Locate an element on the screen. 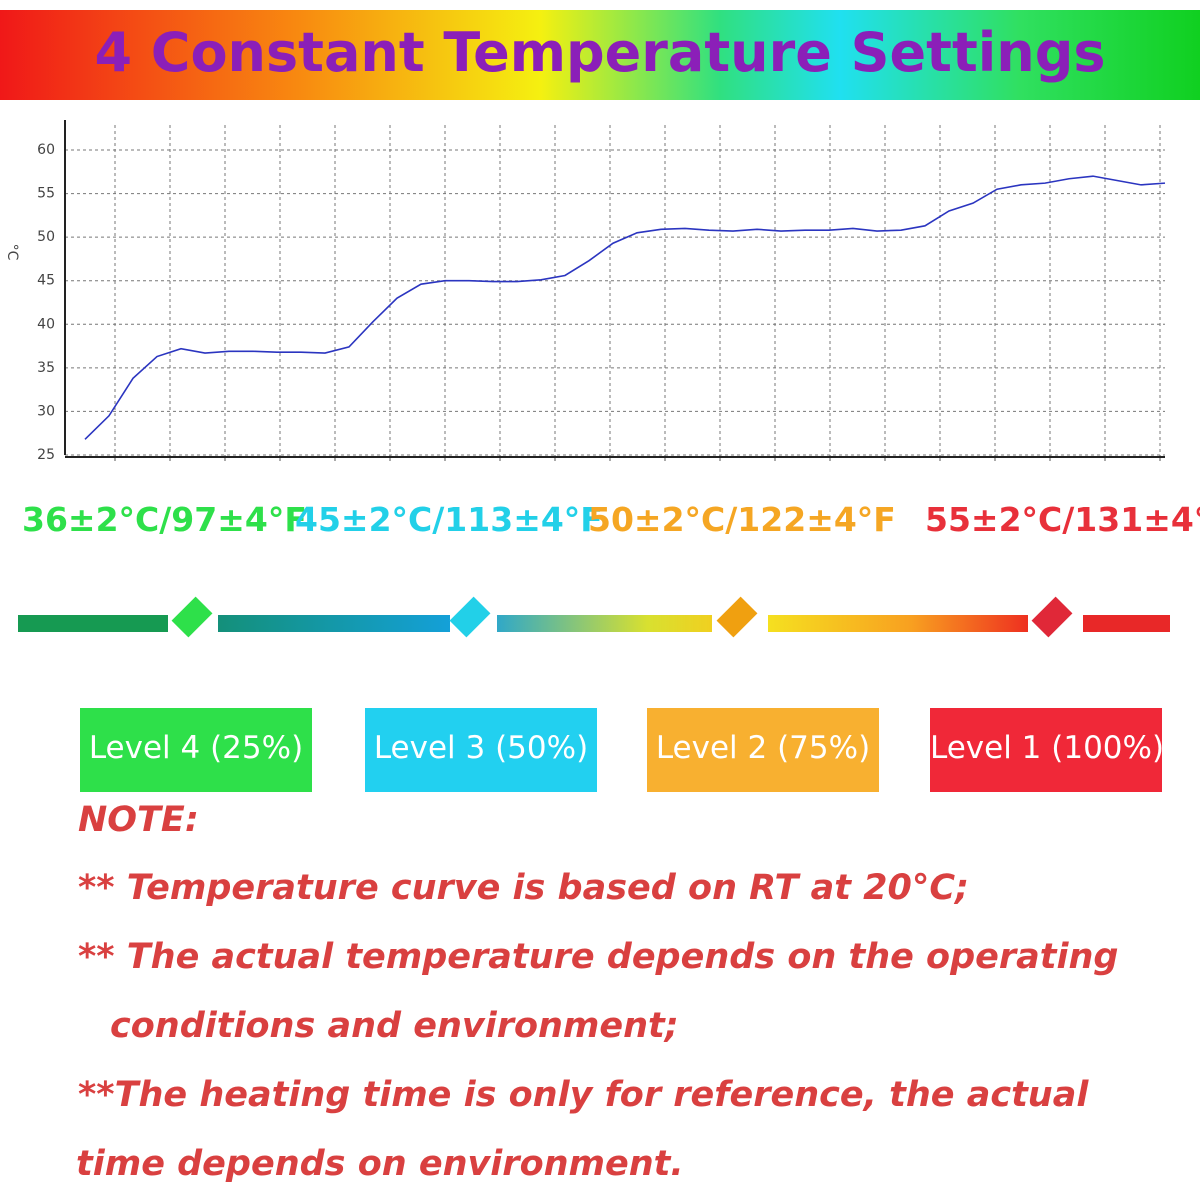 This screenshot has width=1200, height=1200. level-box: Level 4 (25%) is located at coordinates (196, 750).